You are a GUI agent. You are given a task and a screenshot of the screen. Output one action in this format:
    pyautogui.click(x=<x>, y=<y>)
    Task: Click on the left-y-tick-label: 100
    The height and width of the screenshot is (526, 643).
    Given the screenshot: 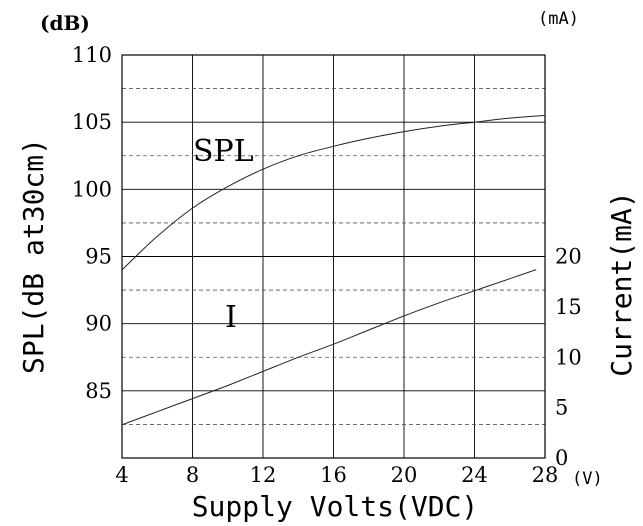 What is the action you would take?
    pyautogui.click(x=92, y=189)
    